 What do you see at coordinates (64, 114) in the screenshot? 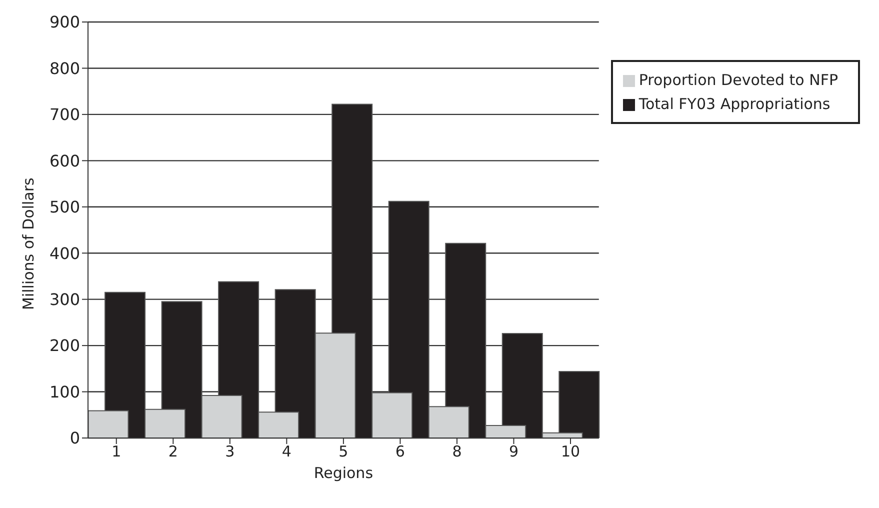
I see `y-tick-label: 700` at bounding box center [64, 114].